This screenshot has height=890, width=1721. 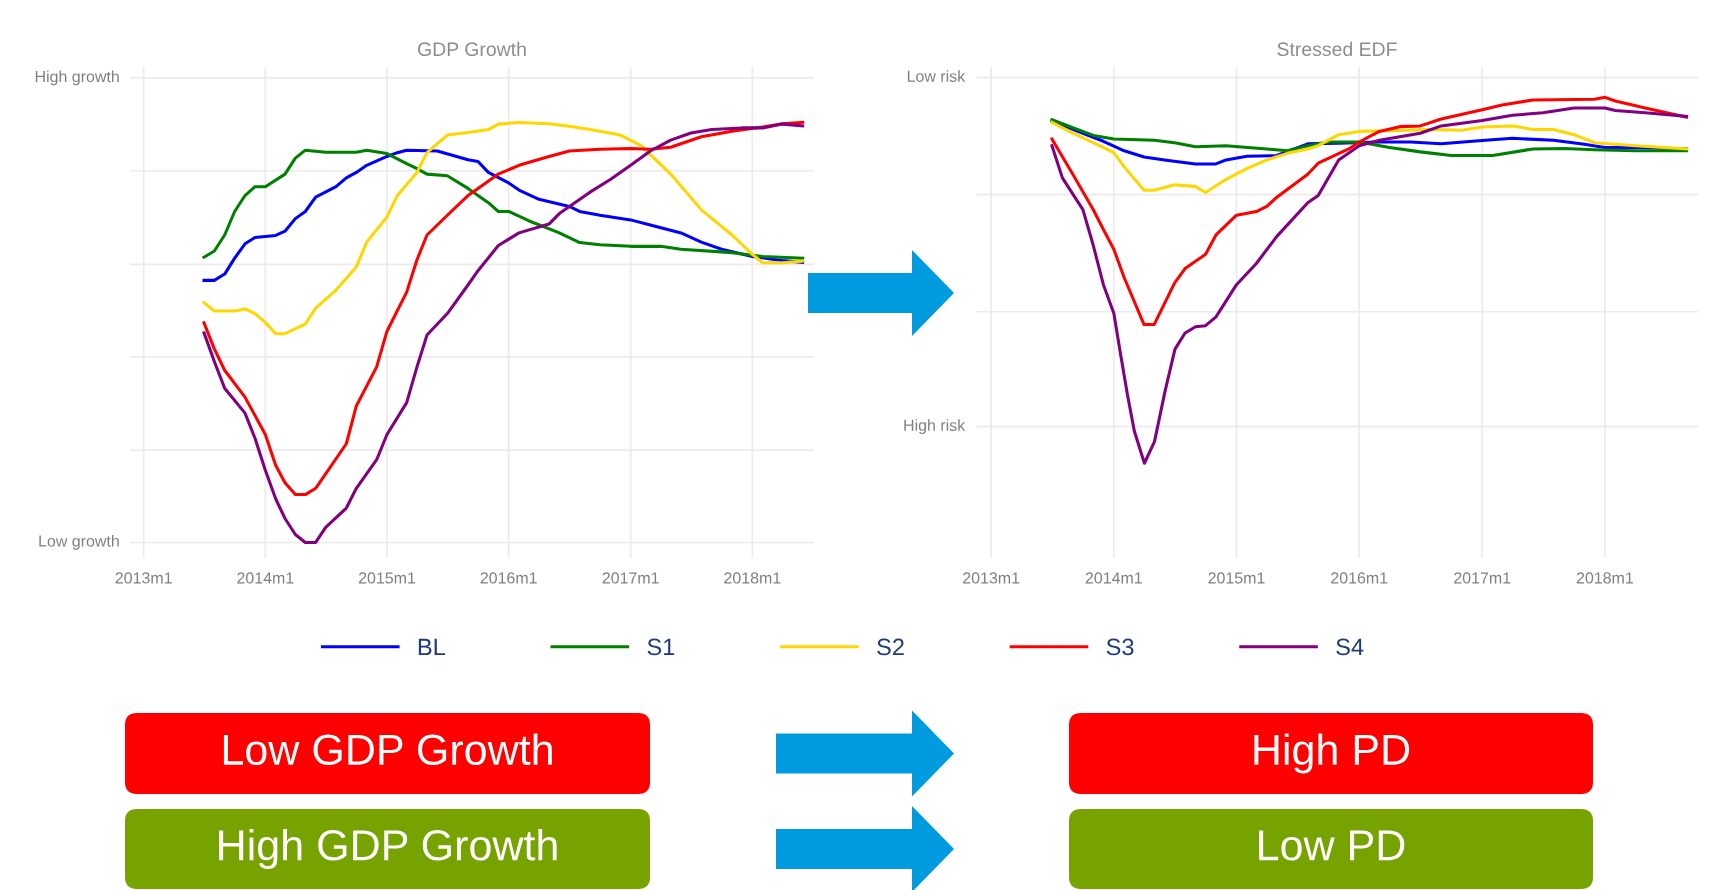 I want to click on ref-line-label: High growth, so click(x=77, y=78).